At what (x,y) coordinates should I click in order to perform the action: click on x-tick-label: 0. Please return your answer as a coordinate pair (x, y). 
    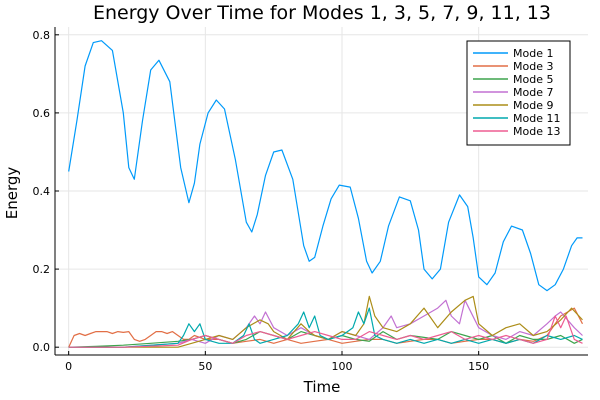
    Looking at the image, I should click on (68, 366).